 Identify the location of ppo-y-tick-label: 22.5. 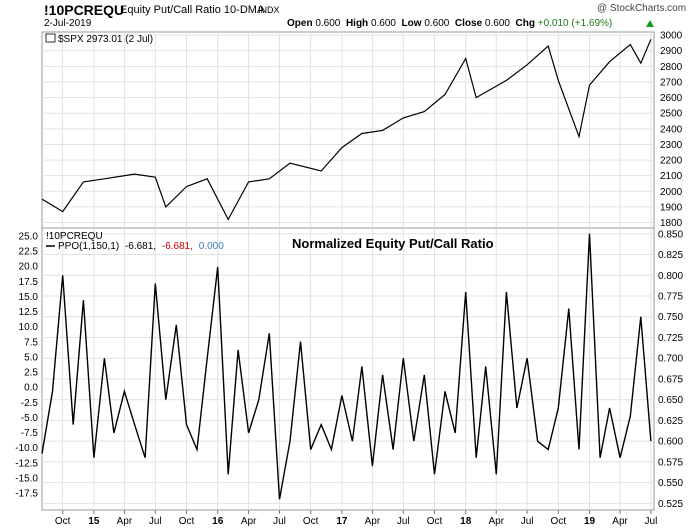
(29, 252).